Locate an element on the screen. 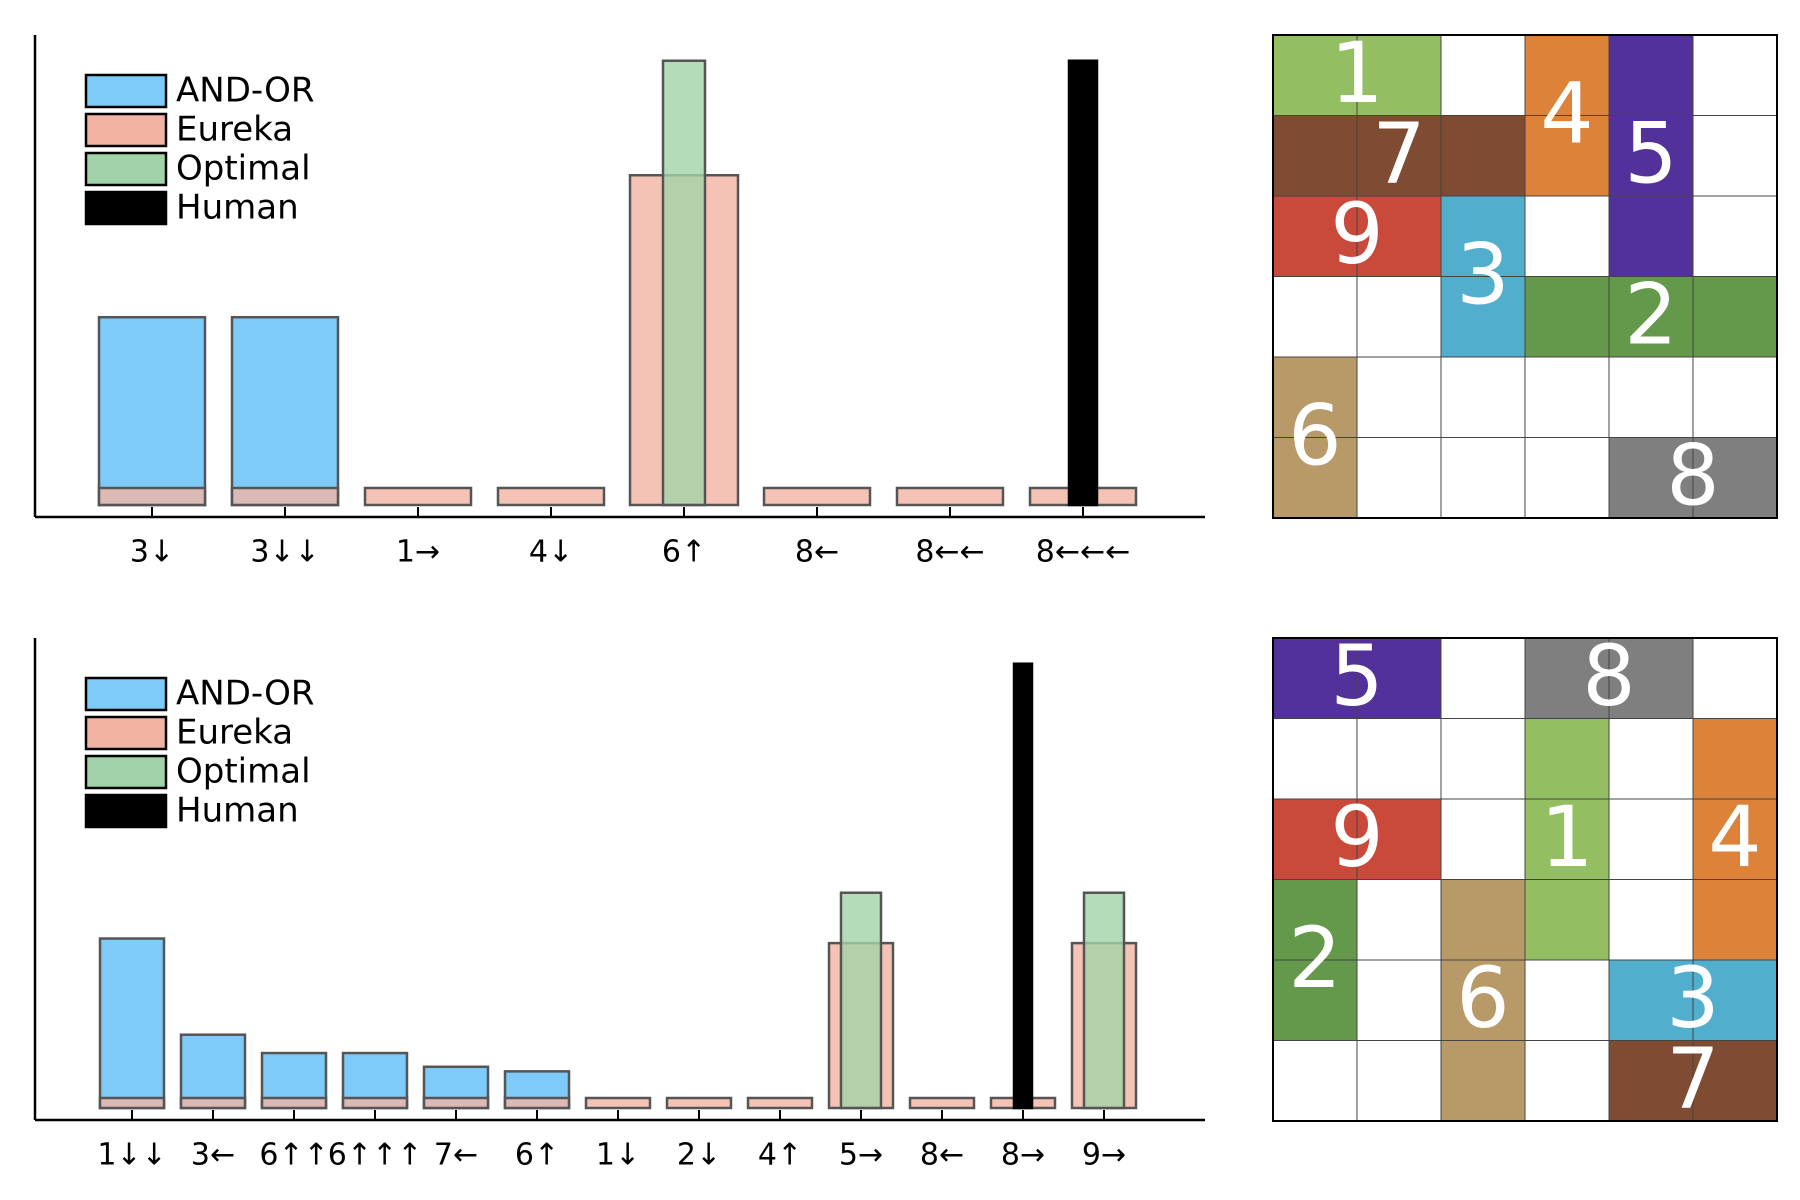 This screenshot has width=1800, height=1200. x-tick-label-1: 3↓ is located at coordinates (152, 552).